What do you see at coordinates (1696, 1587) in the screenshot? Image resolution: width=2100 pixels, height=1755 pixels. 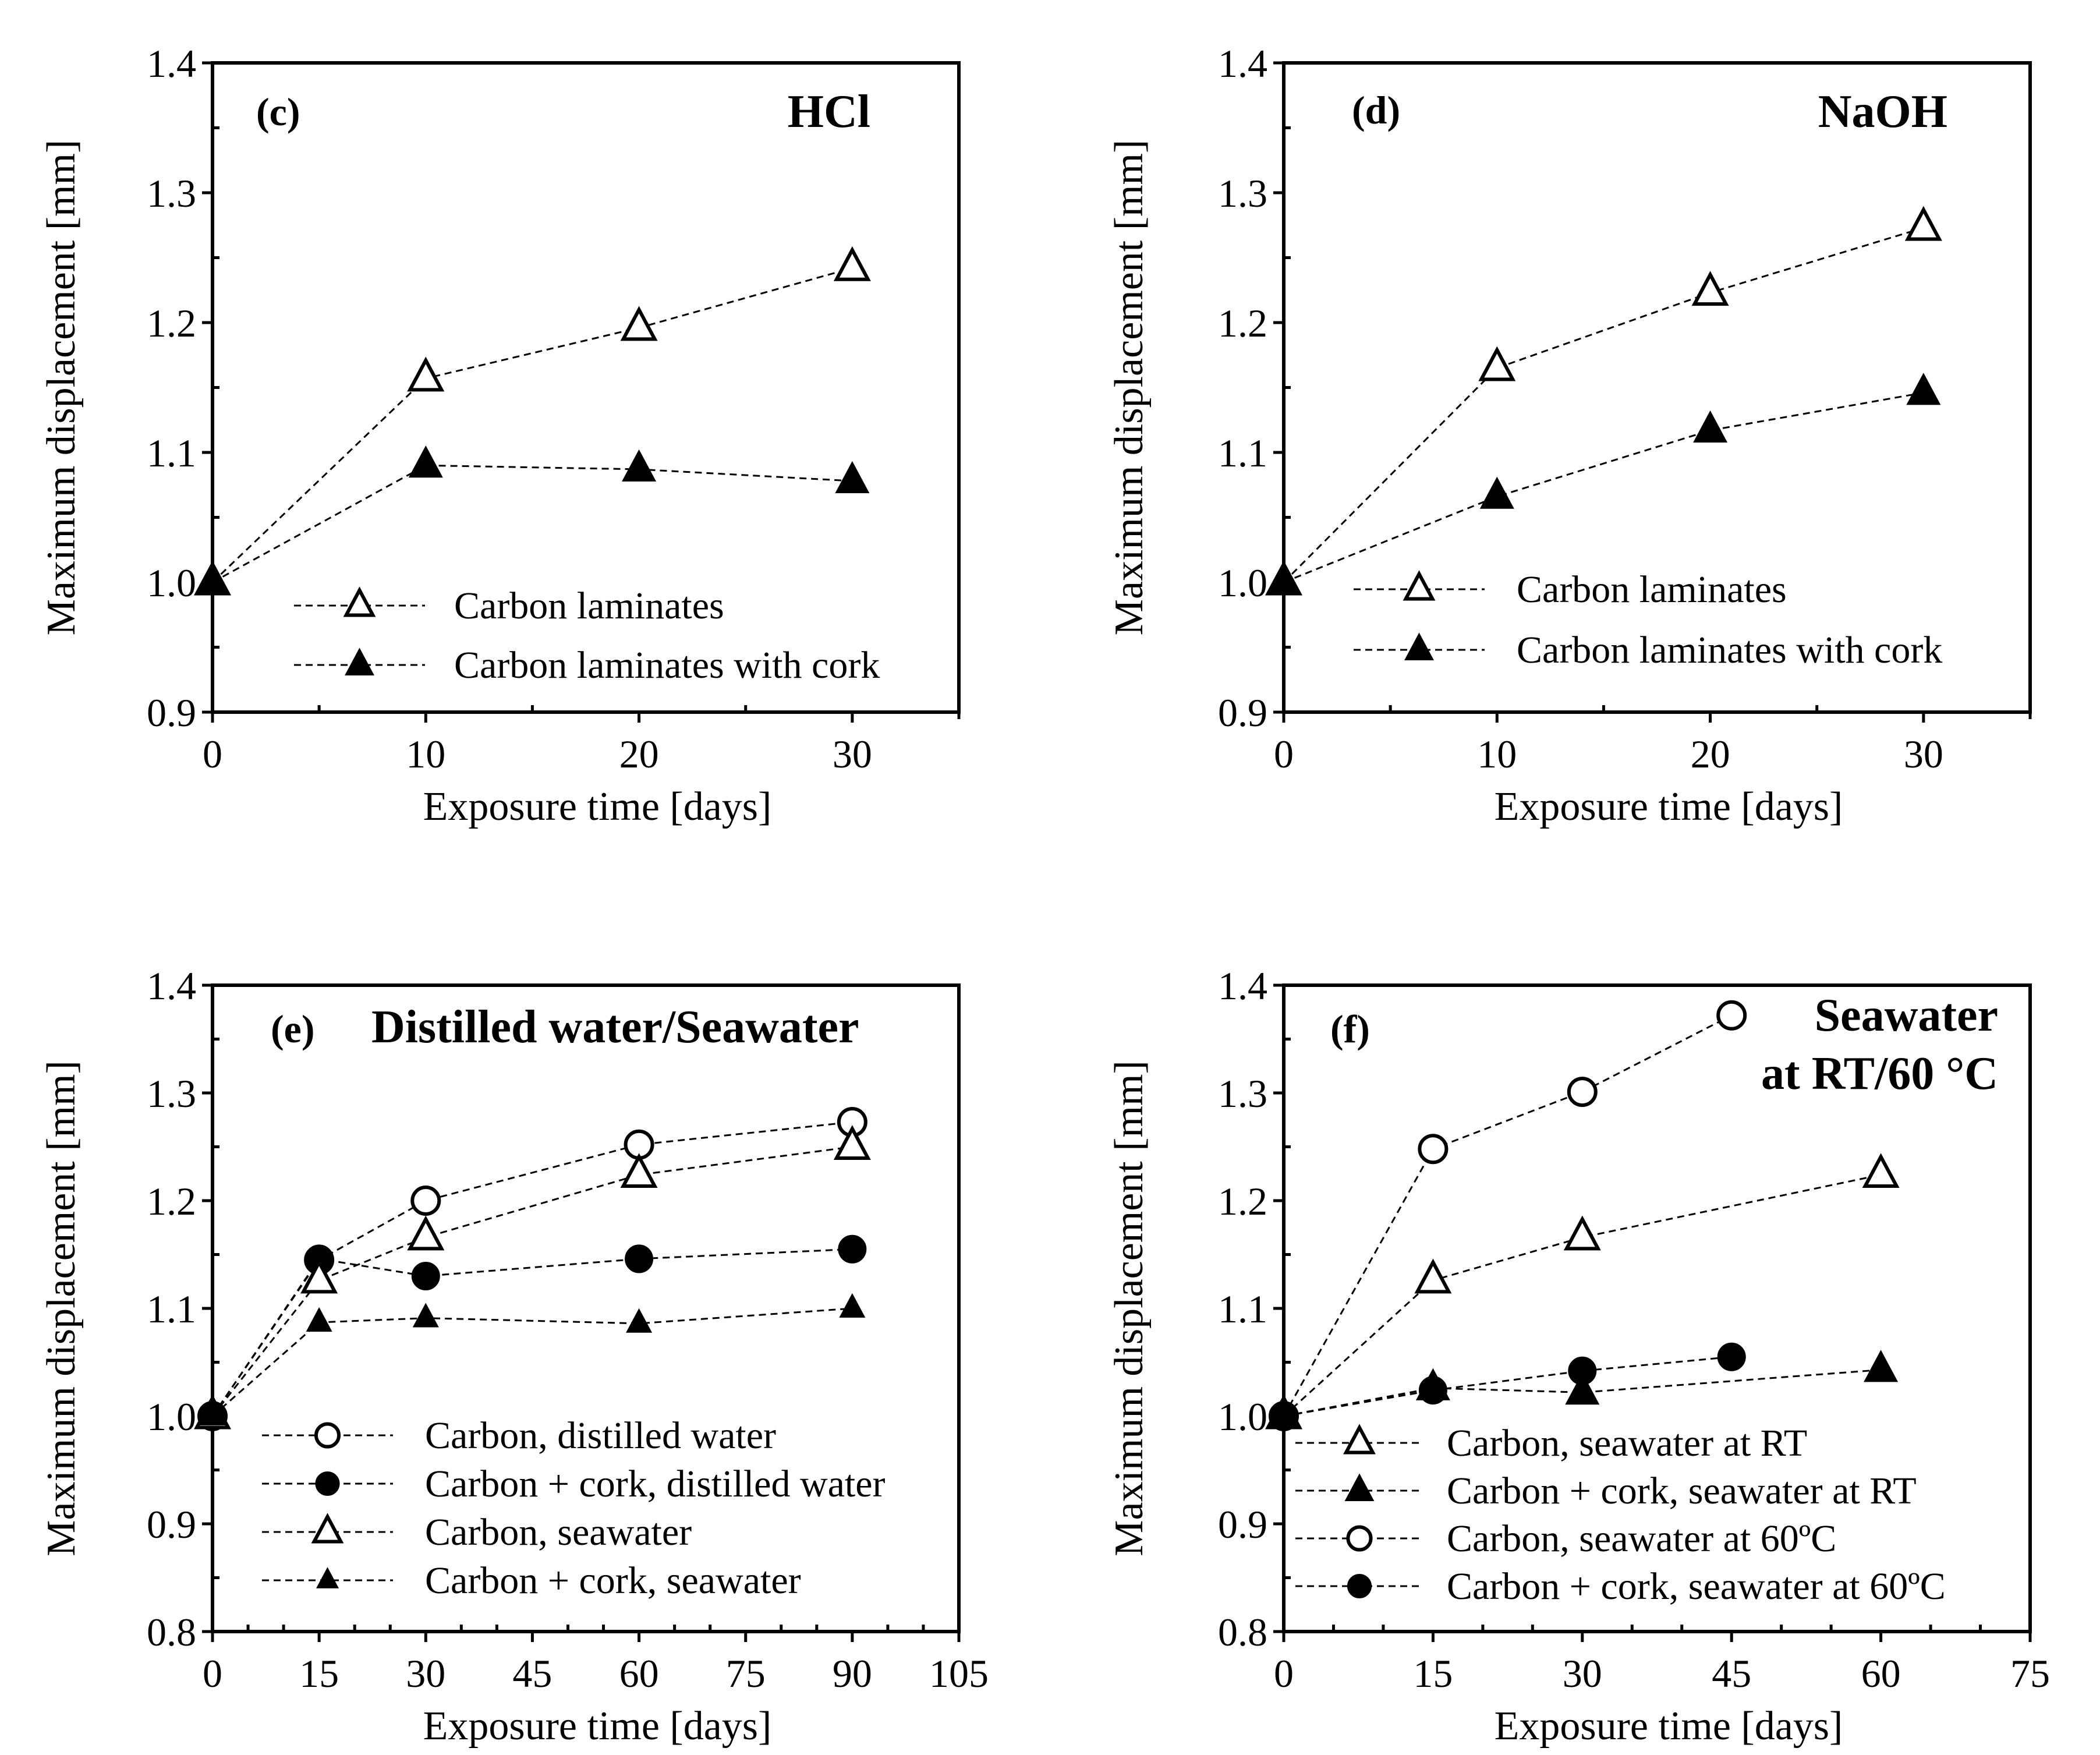 I see `legend-label: Carbon + cork, seawater at 60ºC` at bounding box center [1696, 1587].